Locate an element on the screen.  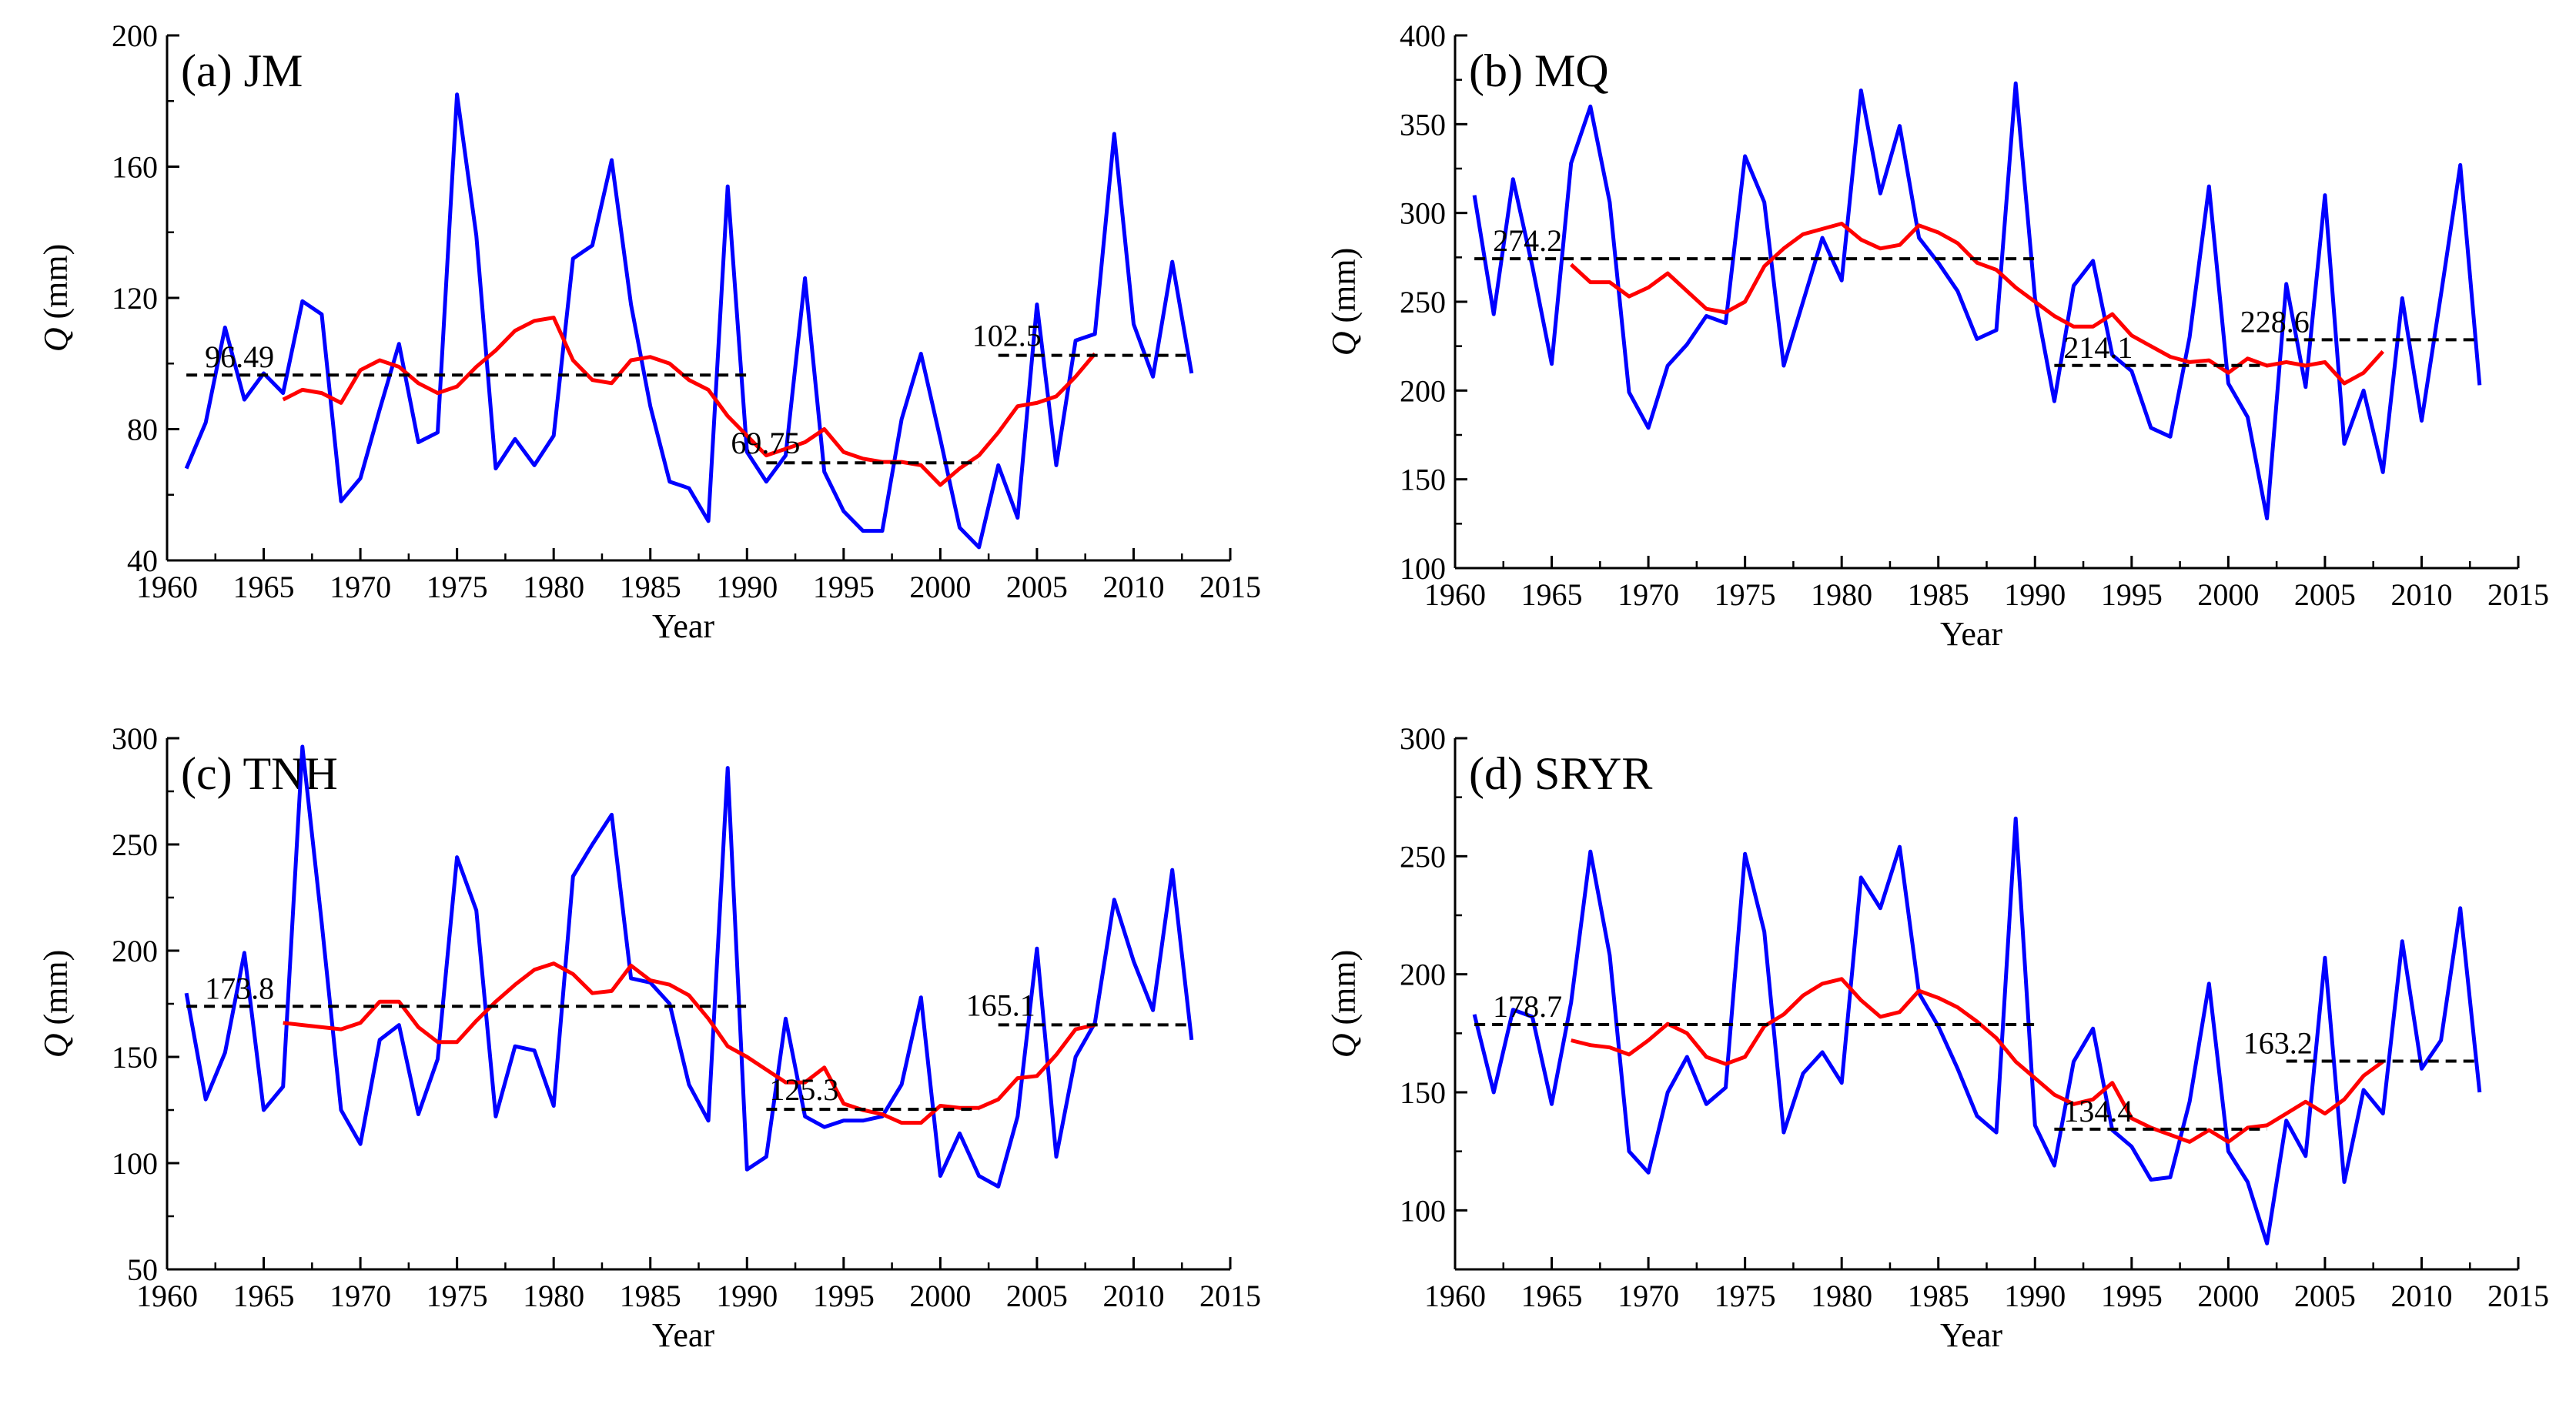
mean-label: 96.49 is located at coordinates (240, 356).